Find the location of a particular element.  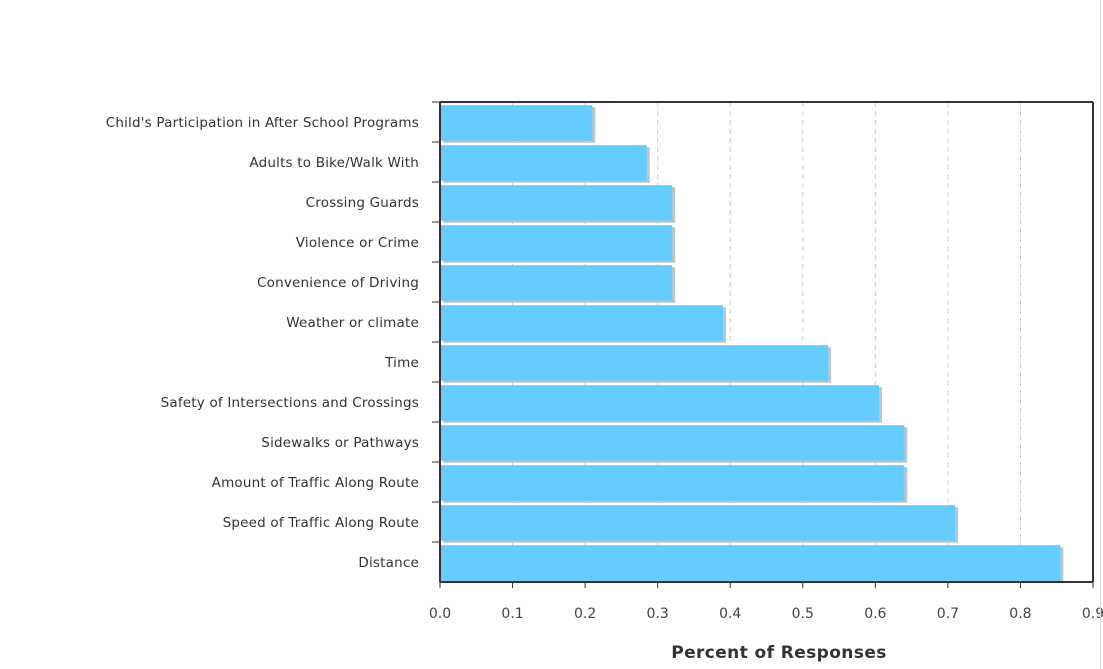

x-tick-label: 0.8 is located at coordinates (1020, 614).